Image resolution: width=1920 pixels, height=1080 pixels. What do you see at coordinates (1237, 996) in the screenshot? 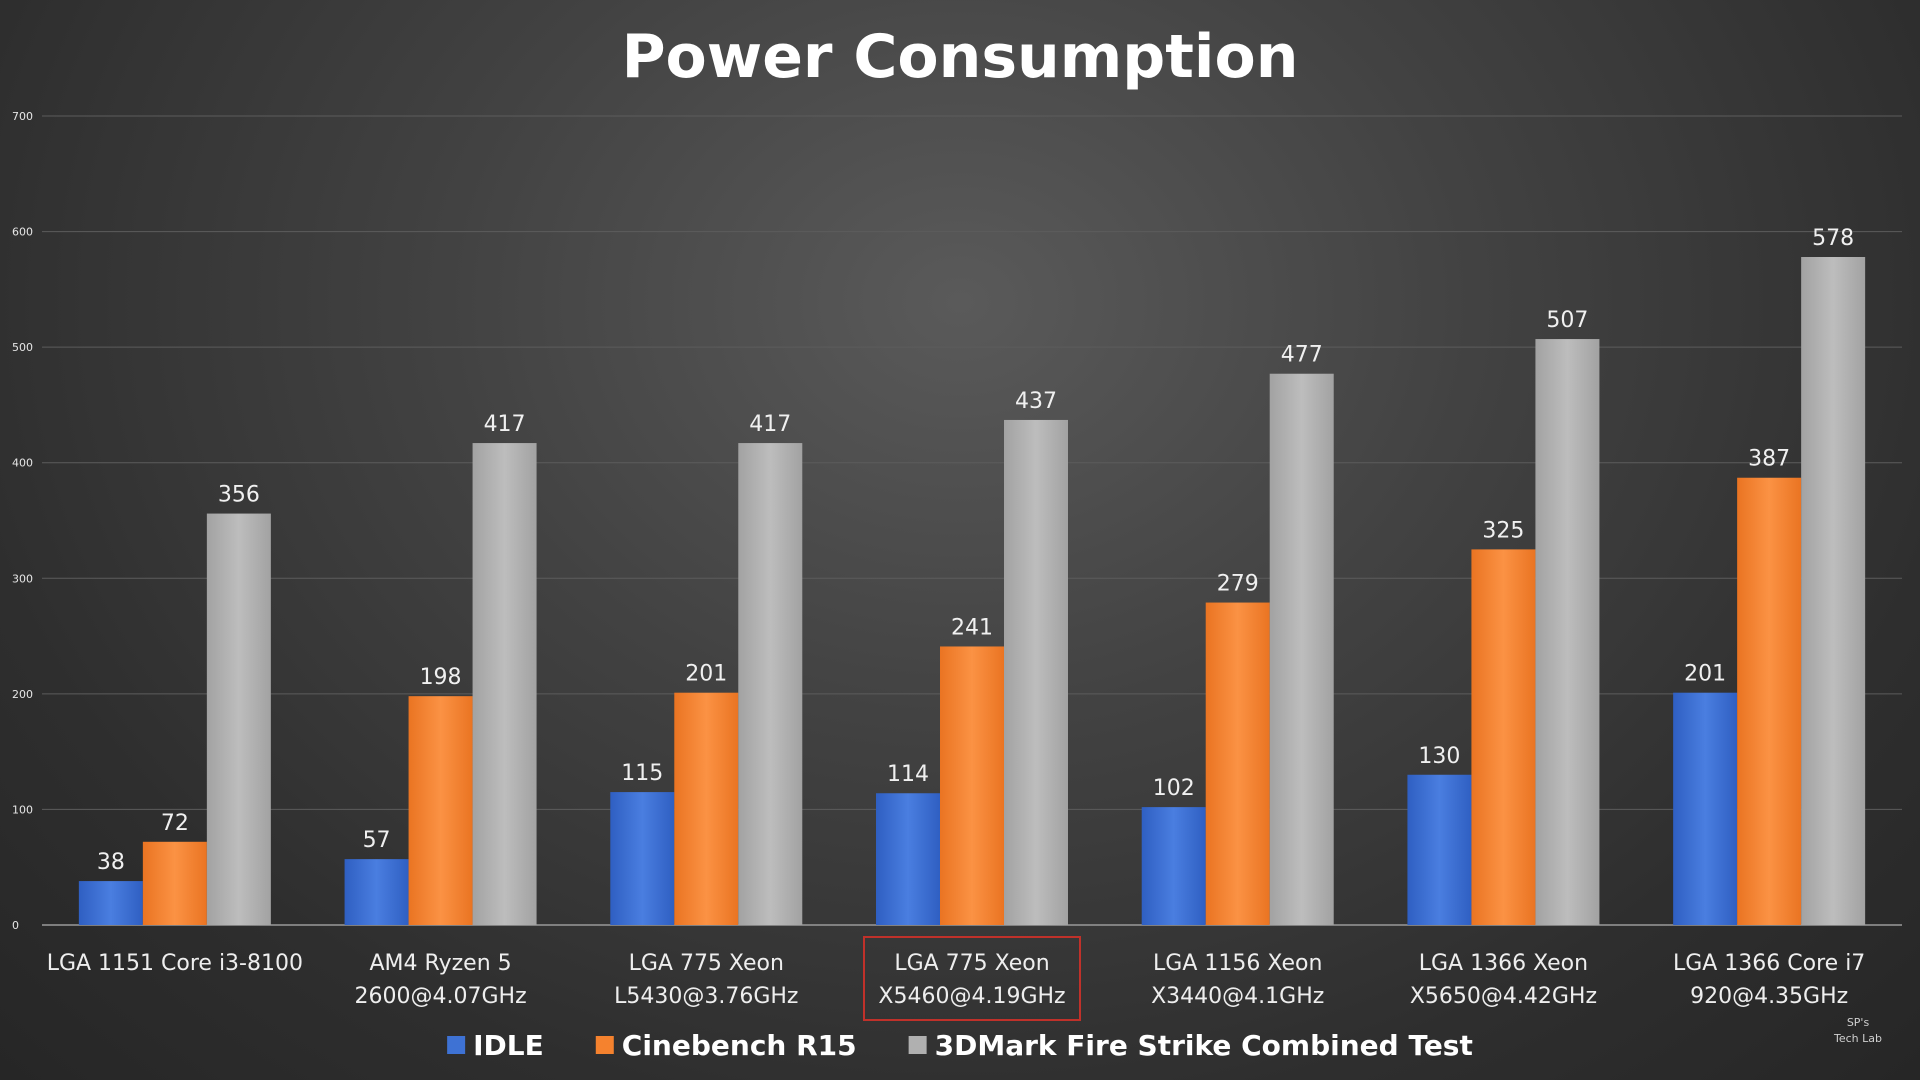
I see `category-label: X3440@4.1GHz` at bounding box center [1237, 996].